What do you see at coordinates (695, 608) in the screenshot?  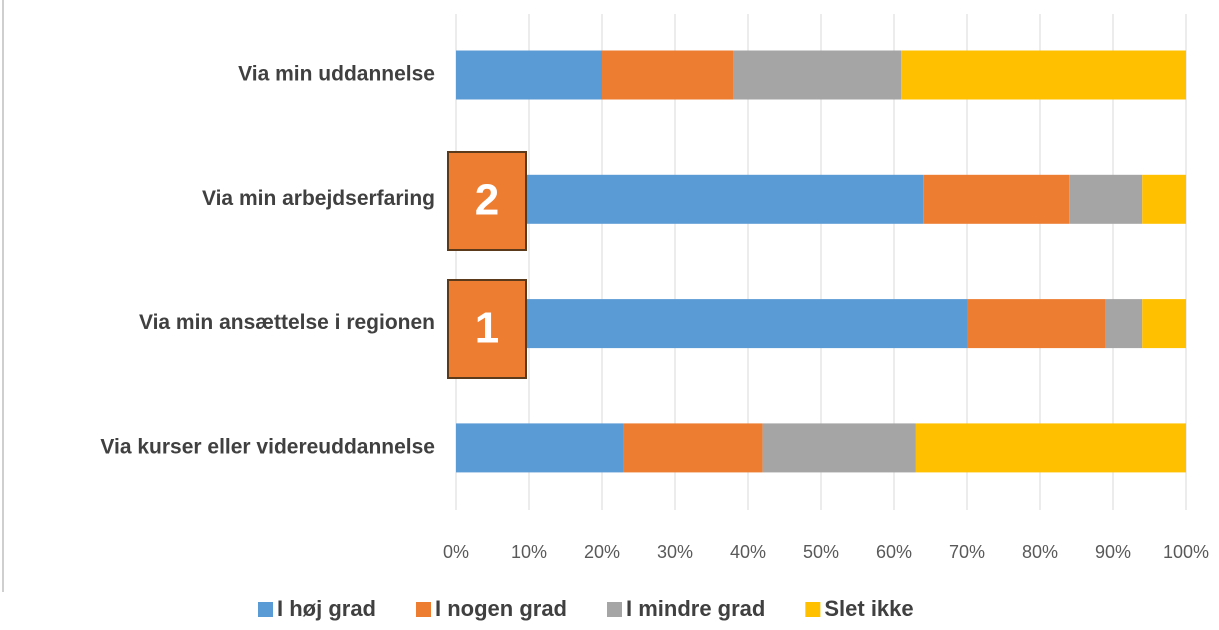 I see `legend-label: I mindre grad` at bounding box center [695, 608].